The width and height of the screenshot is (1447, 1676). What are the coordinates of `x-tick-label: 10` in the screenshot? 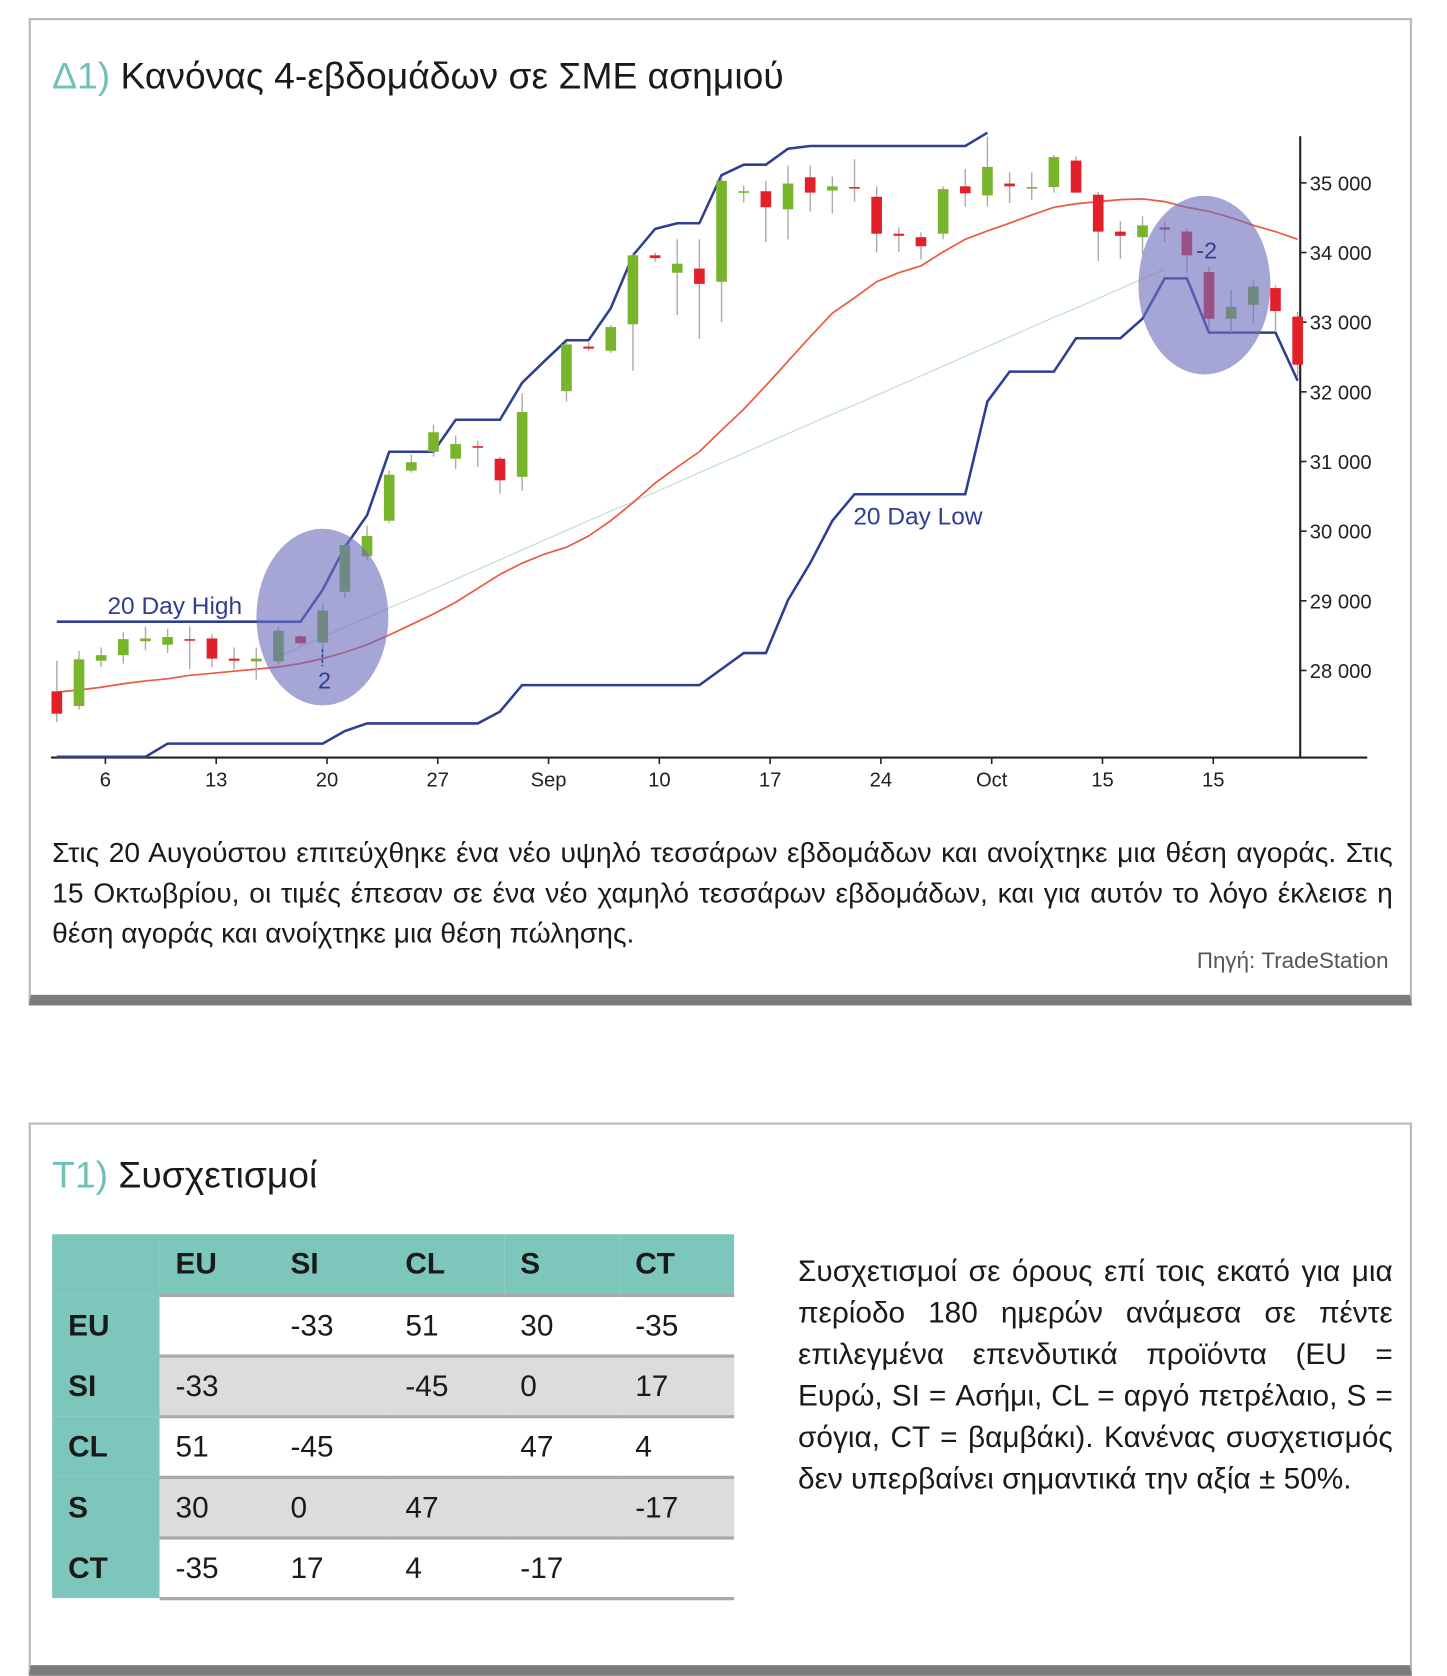 It's located at (659, 780).